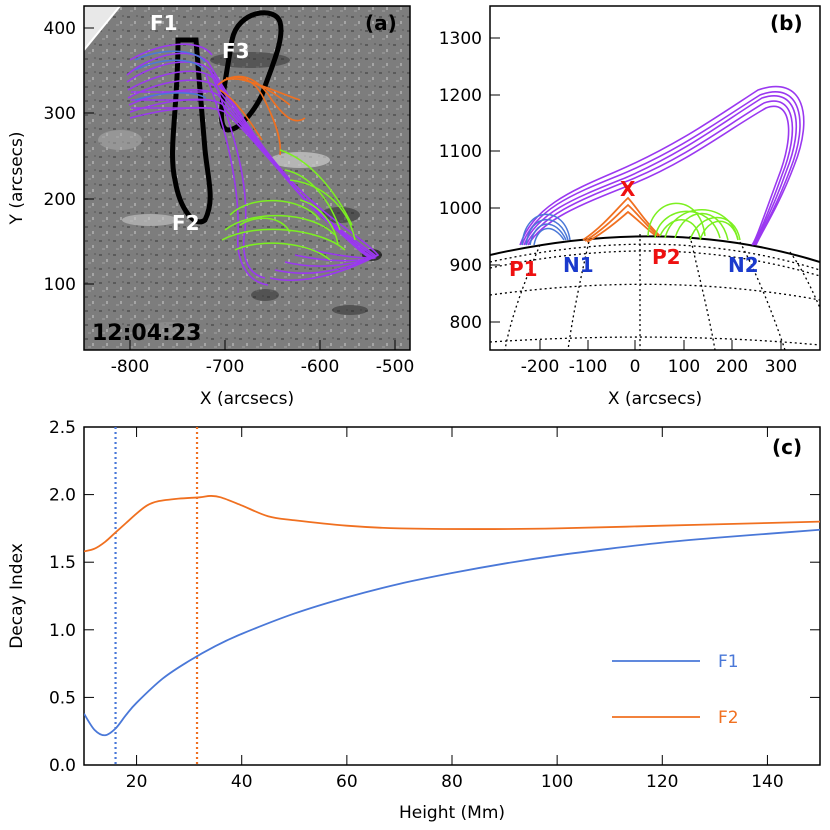 This screenshot has height=830, width=830. Describe the element at coordinates (767, 782) in the screenshot. I see `x-tick-label: 140` at that location.